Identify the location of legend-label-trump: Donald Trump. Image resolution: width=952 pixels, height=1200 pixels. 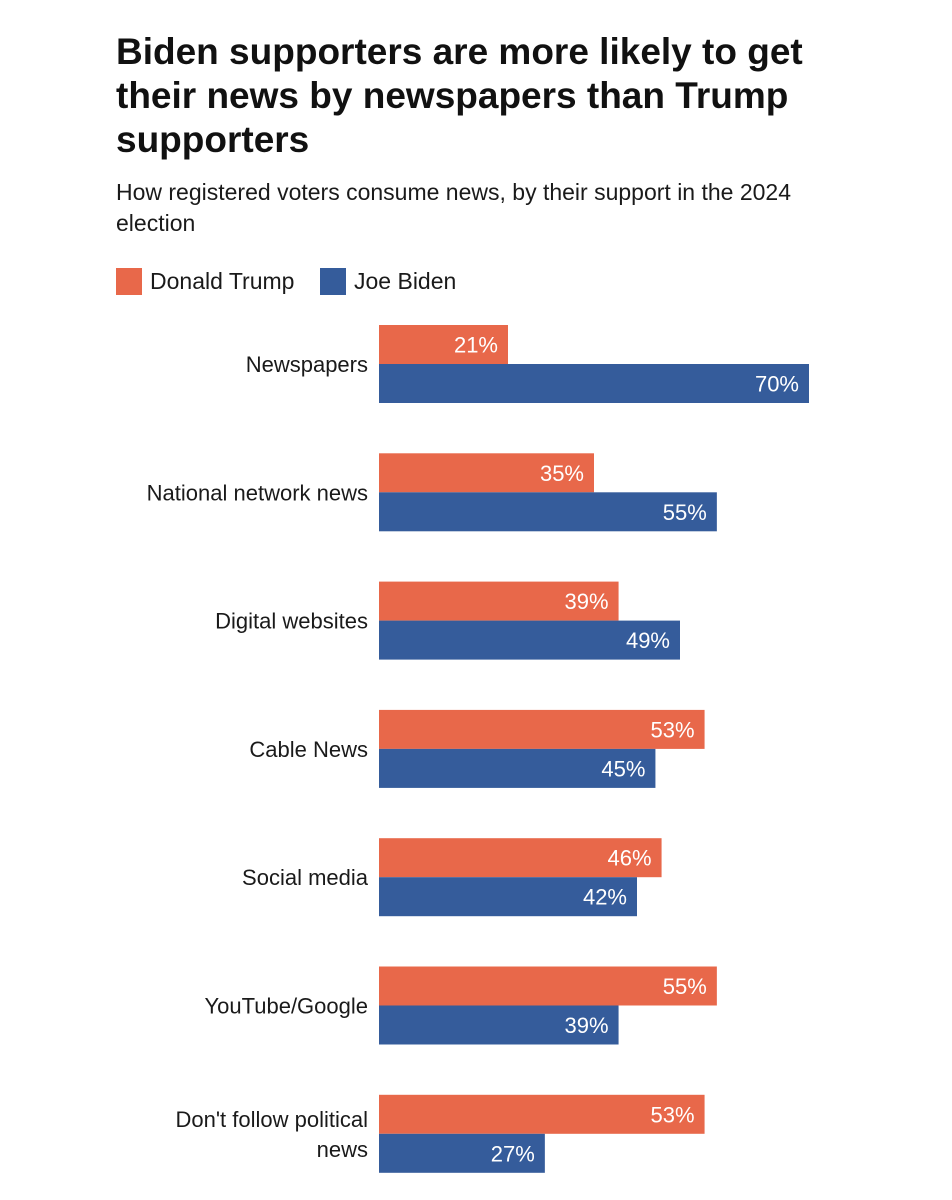
(222, 281).